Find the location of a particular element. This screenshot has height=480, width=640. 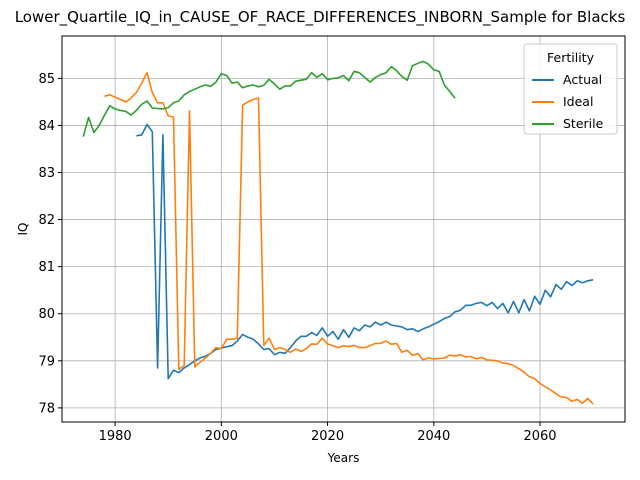

y-tick-label: 80 is located at coordinates (46, 314).